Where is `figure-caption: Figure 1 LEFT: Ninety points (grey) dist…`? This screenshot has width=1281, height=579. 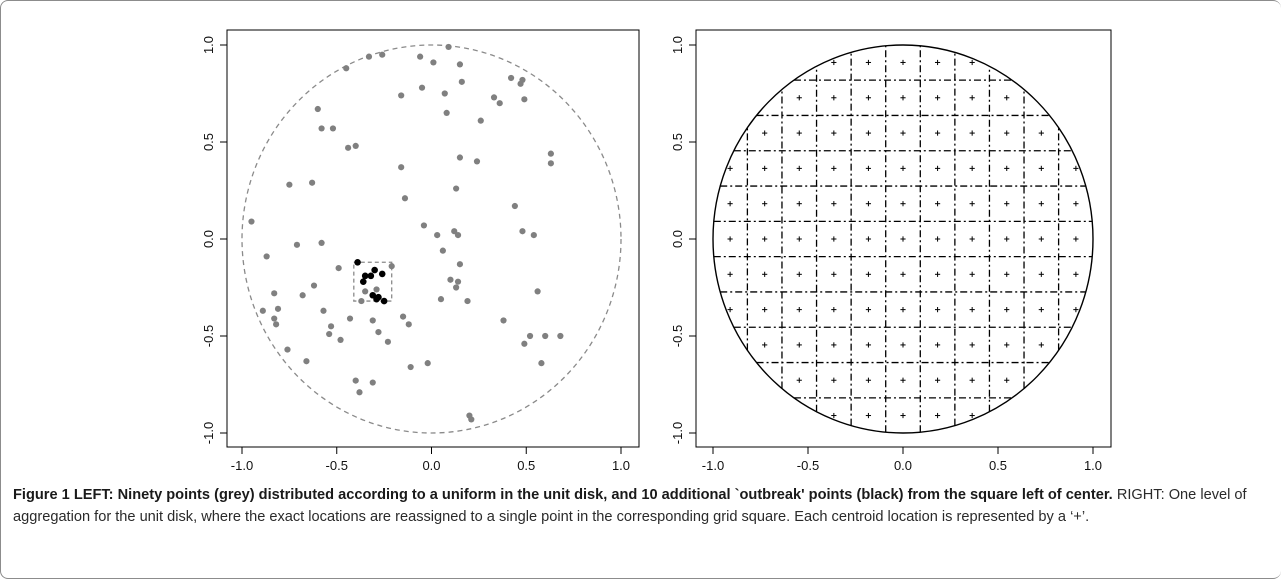
figure-caption: Figure 1 LEFT: Ninety points (grey) dist… is located at coordinates (644, 506).